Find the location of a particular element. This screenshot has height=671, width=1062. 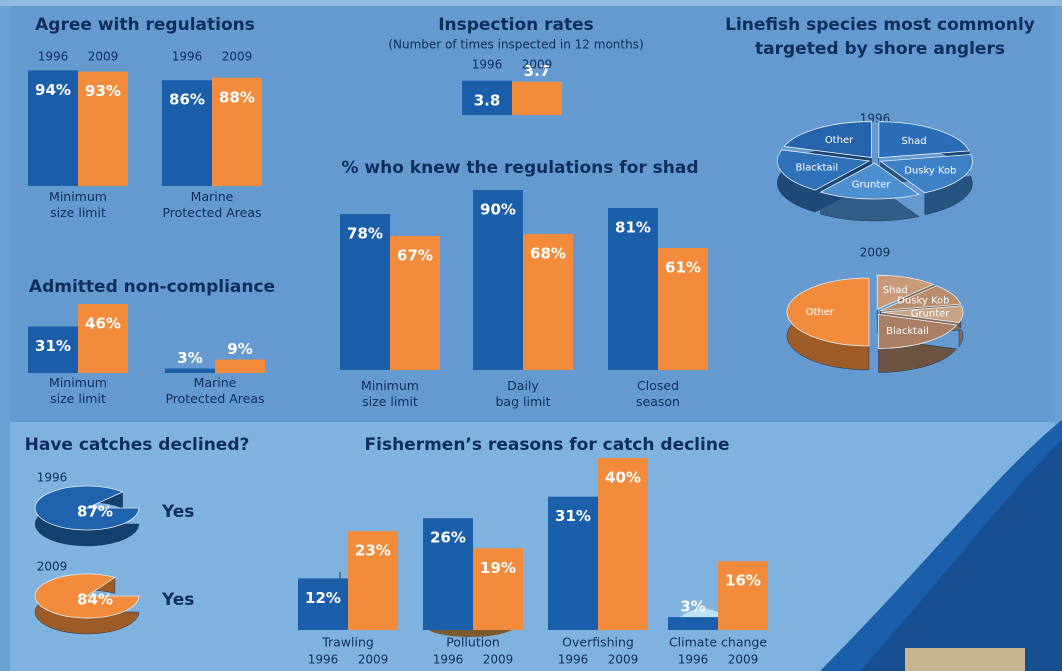

chart-title: Fishermen’s reasons for catch decline is located at coordinates (547, 445).